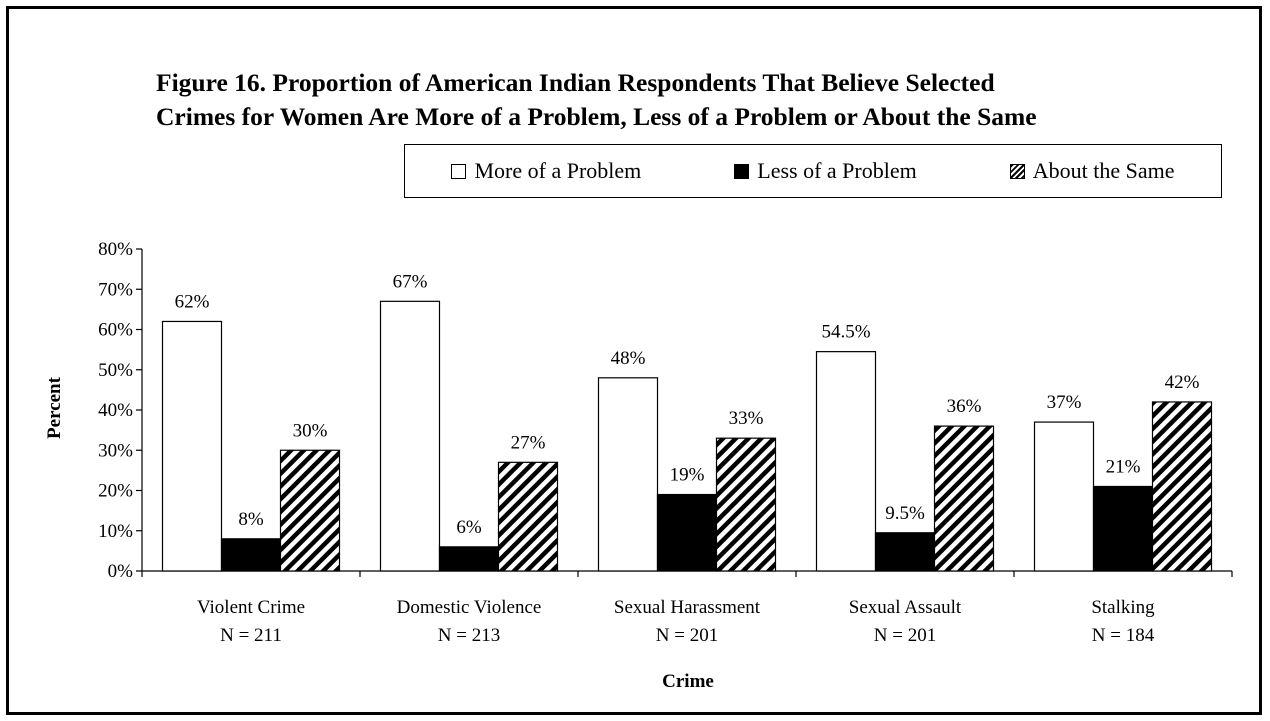 The image size is (1270, 721). Describe the element at coordinates (115, 450) in the screenshot. I see `y-tick-label: 30%` at that location.